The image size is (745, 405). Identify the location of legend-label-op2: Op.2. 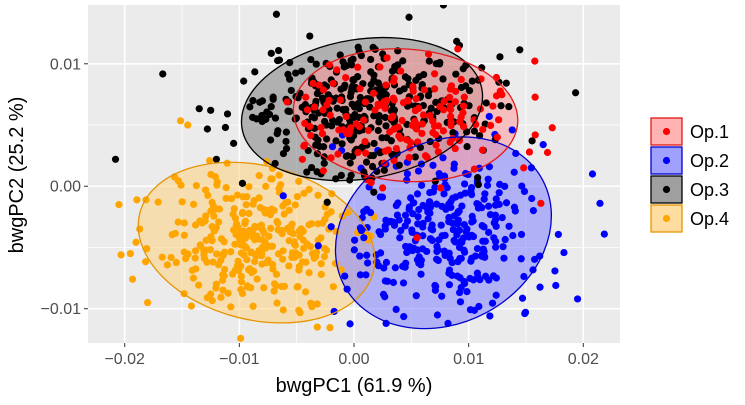
(709, 161).